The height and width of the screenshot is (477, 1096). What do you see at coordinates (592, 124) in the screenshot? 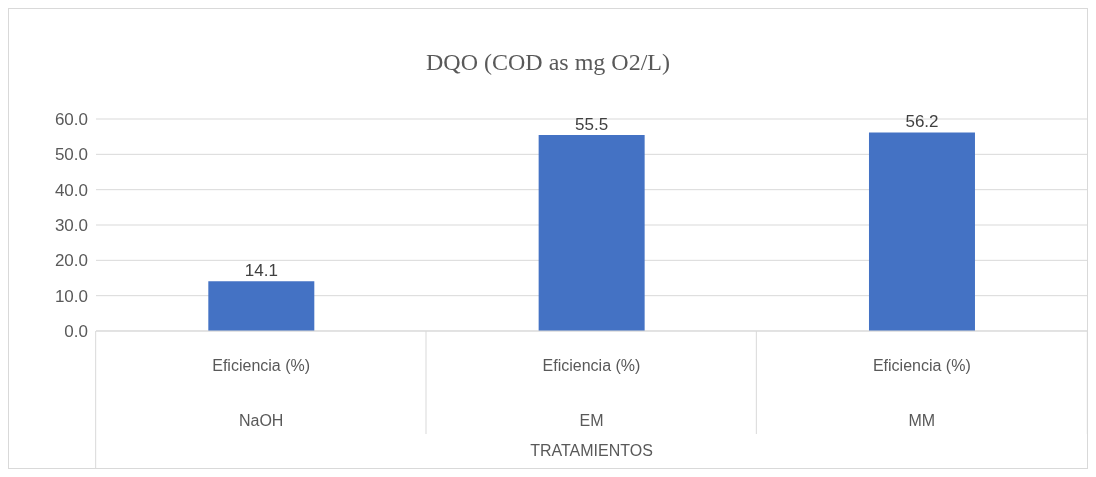
I see `data-label: 55.5` at bounding box center [592, 124].